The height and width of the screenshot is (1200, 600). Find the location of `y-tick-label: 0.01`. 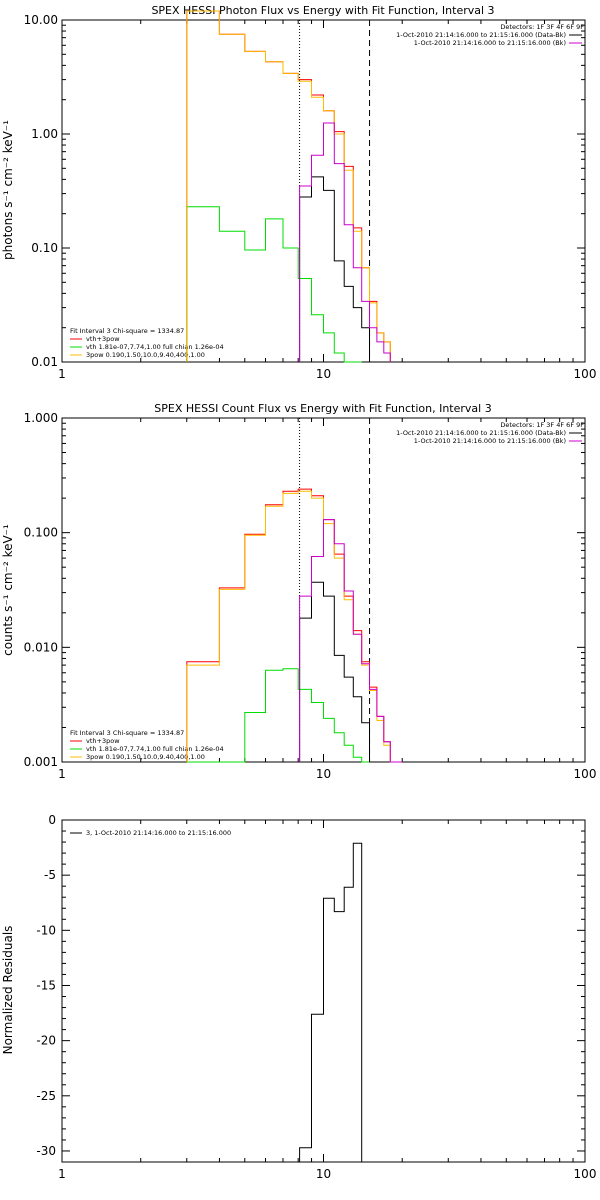

y-tick-label: 0.01 is located at coordinates (44, 362).